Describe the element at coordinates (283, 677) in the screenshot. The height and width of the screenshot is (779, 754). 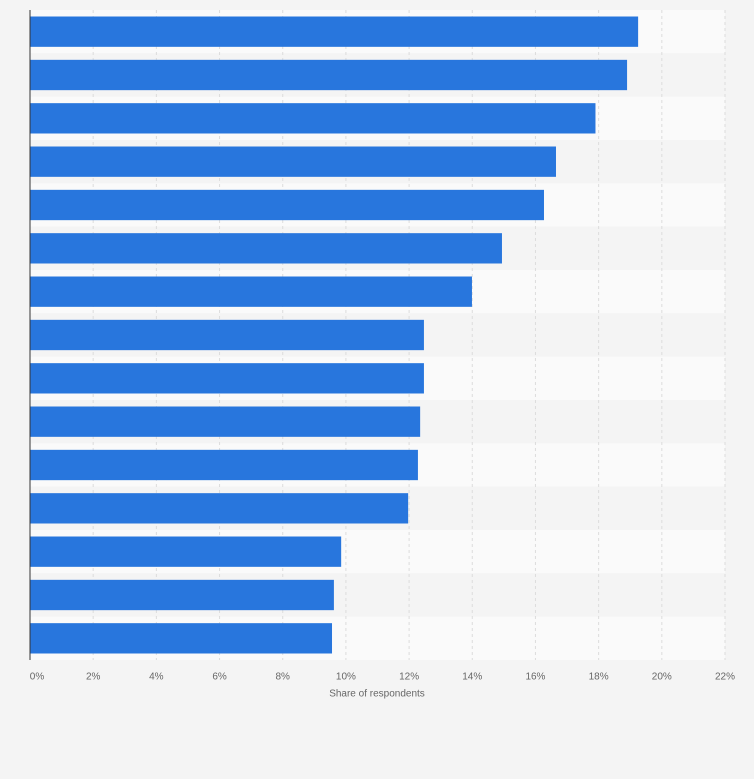
I see `x-tick-label: 8%` at that location.